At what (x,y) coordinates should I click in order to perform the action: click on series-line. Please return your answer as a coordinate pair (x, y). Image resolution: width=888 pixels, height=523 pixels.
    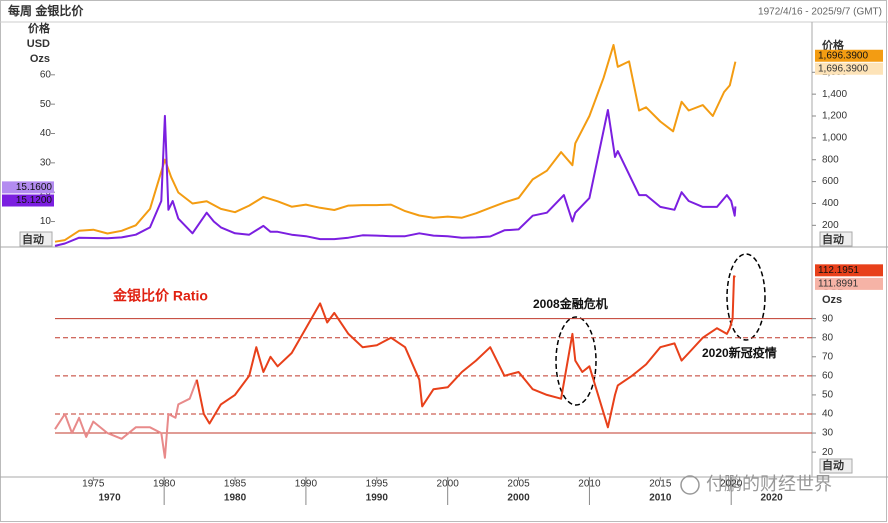
    Looking at the image, I should click on (126, 419).